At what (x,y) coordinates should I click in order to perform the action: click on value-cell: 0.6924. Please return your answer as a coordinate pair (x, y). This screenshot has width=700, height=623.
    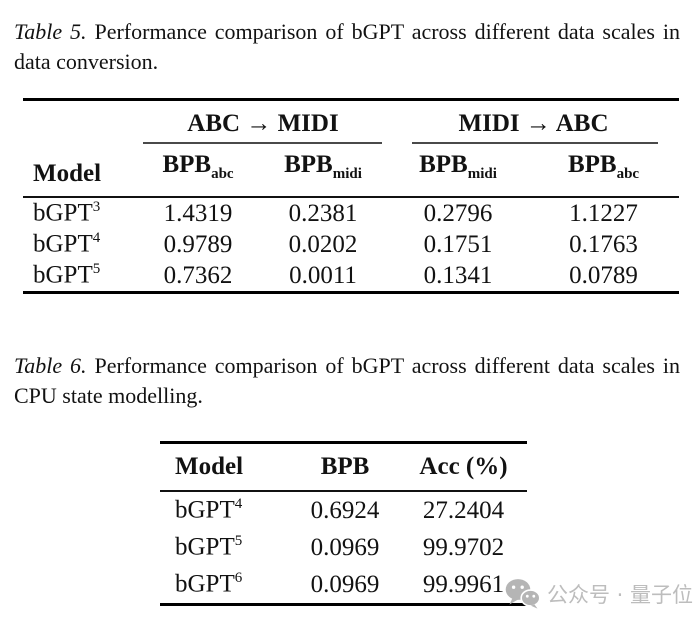
    Looking at the image, I should click on (345, 510).